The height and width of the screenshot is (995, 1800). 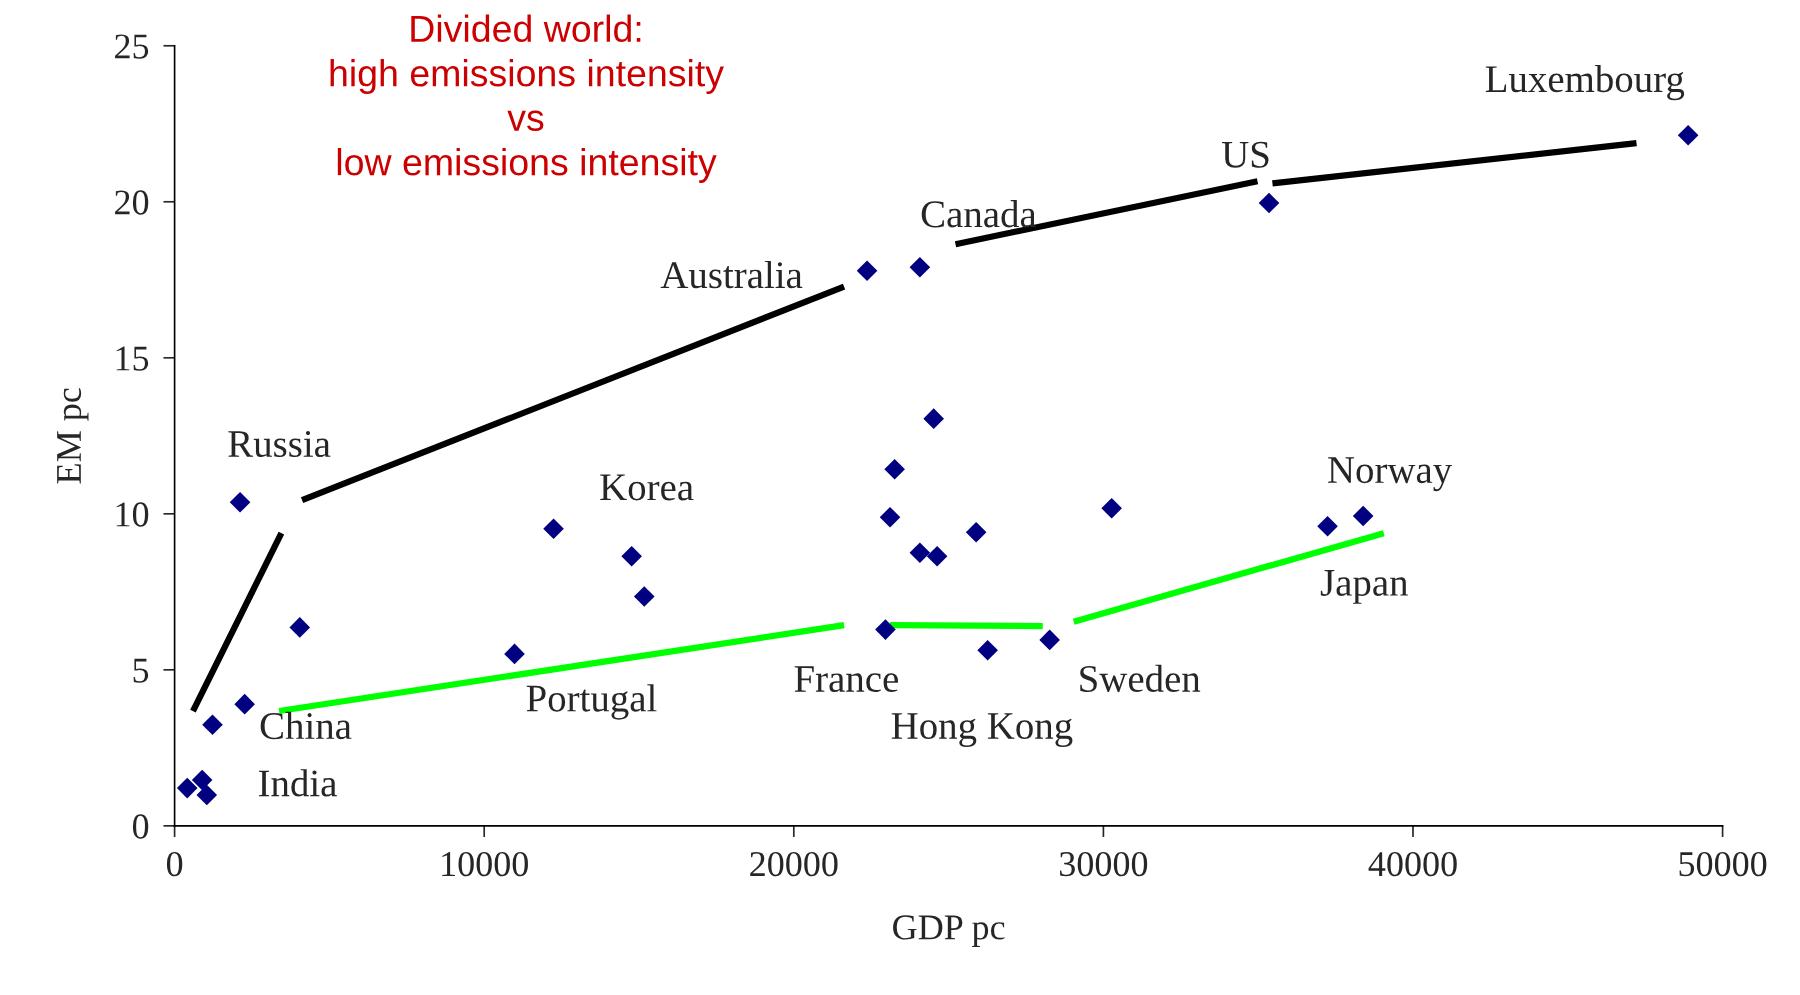 I want to click on x-tick-label: 20000, so click(x=794, y=864).